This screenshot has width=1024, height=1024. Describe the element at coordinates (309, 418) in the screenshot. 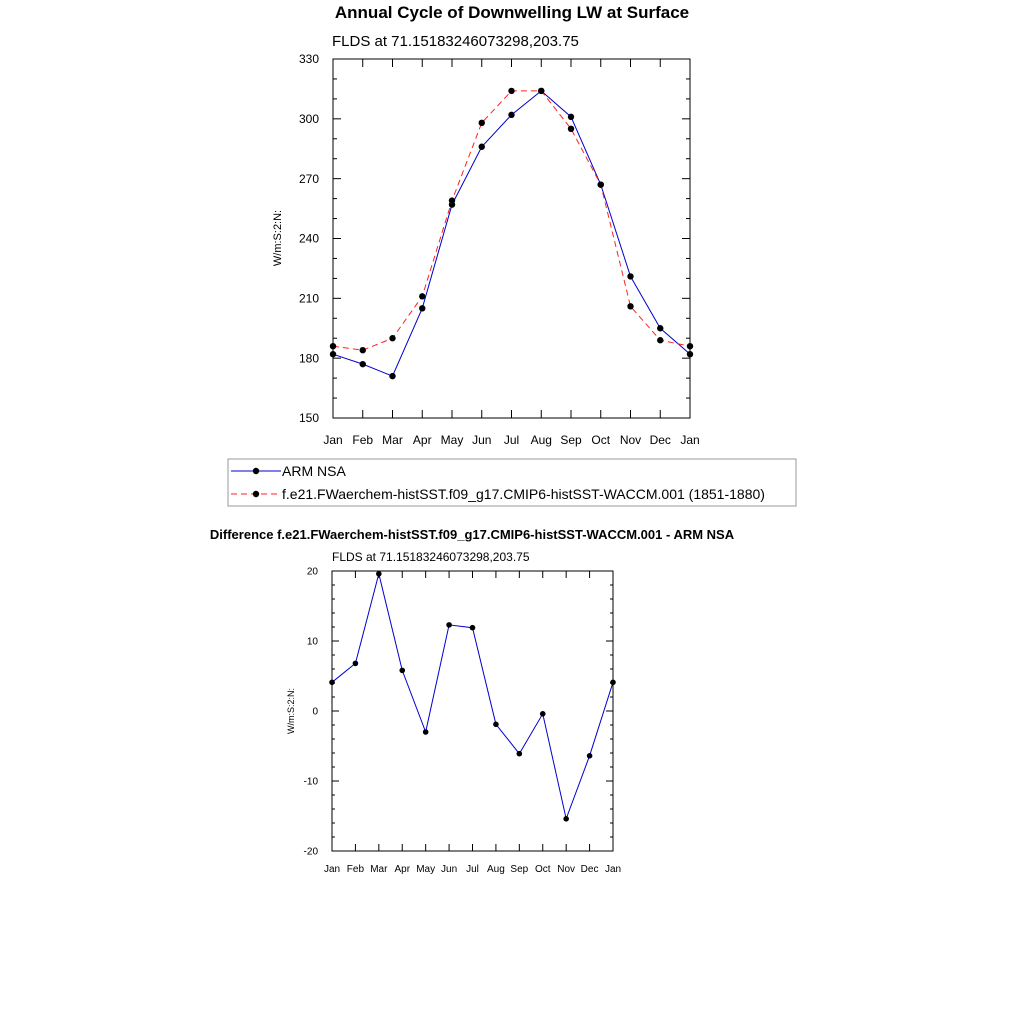

I see `chart1-ytick-label: 150` at that location.